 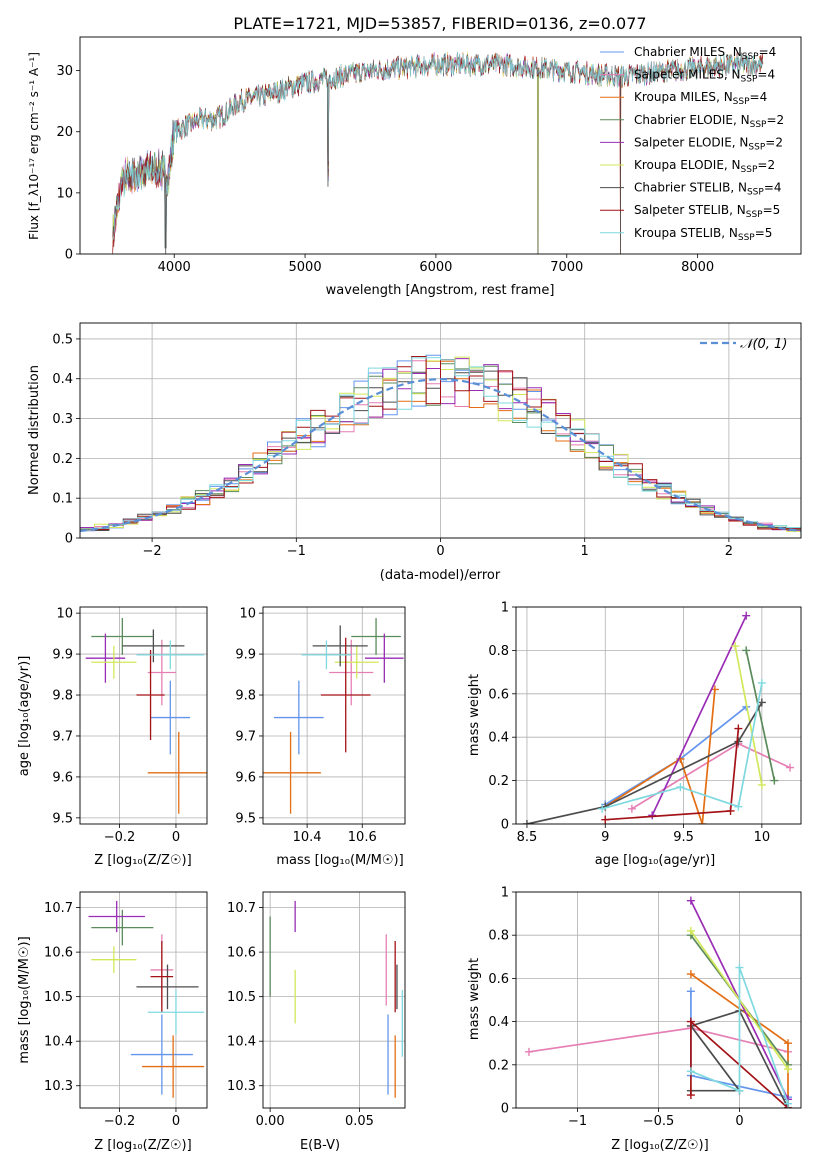 I want to click on y-tick-label: 30, so click(x=64, y=71).